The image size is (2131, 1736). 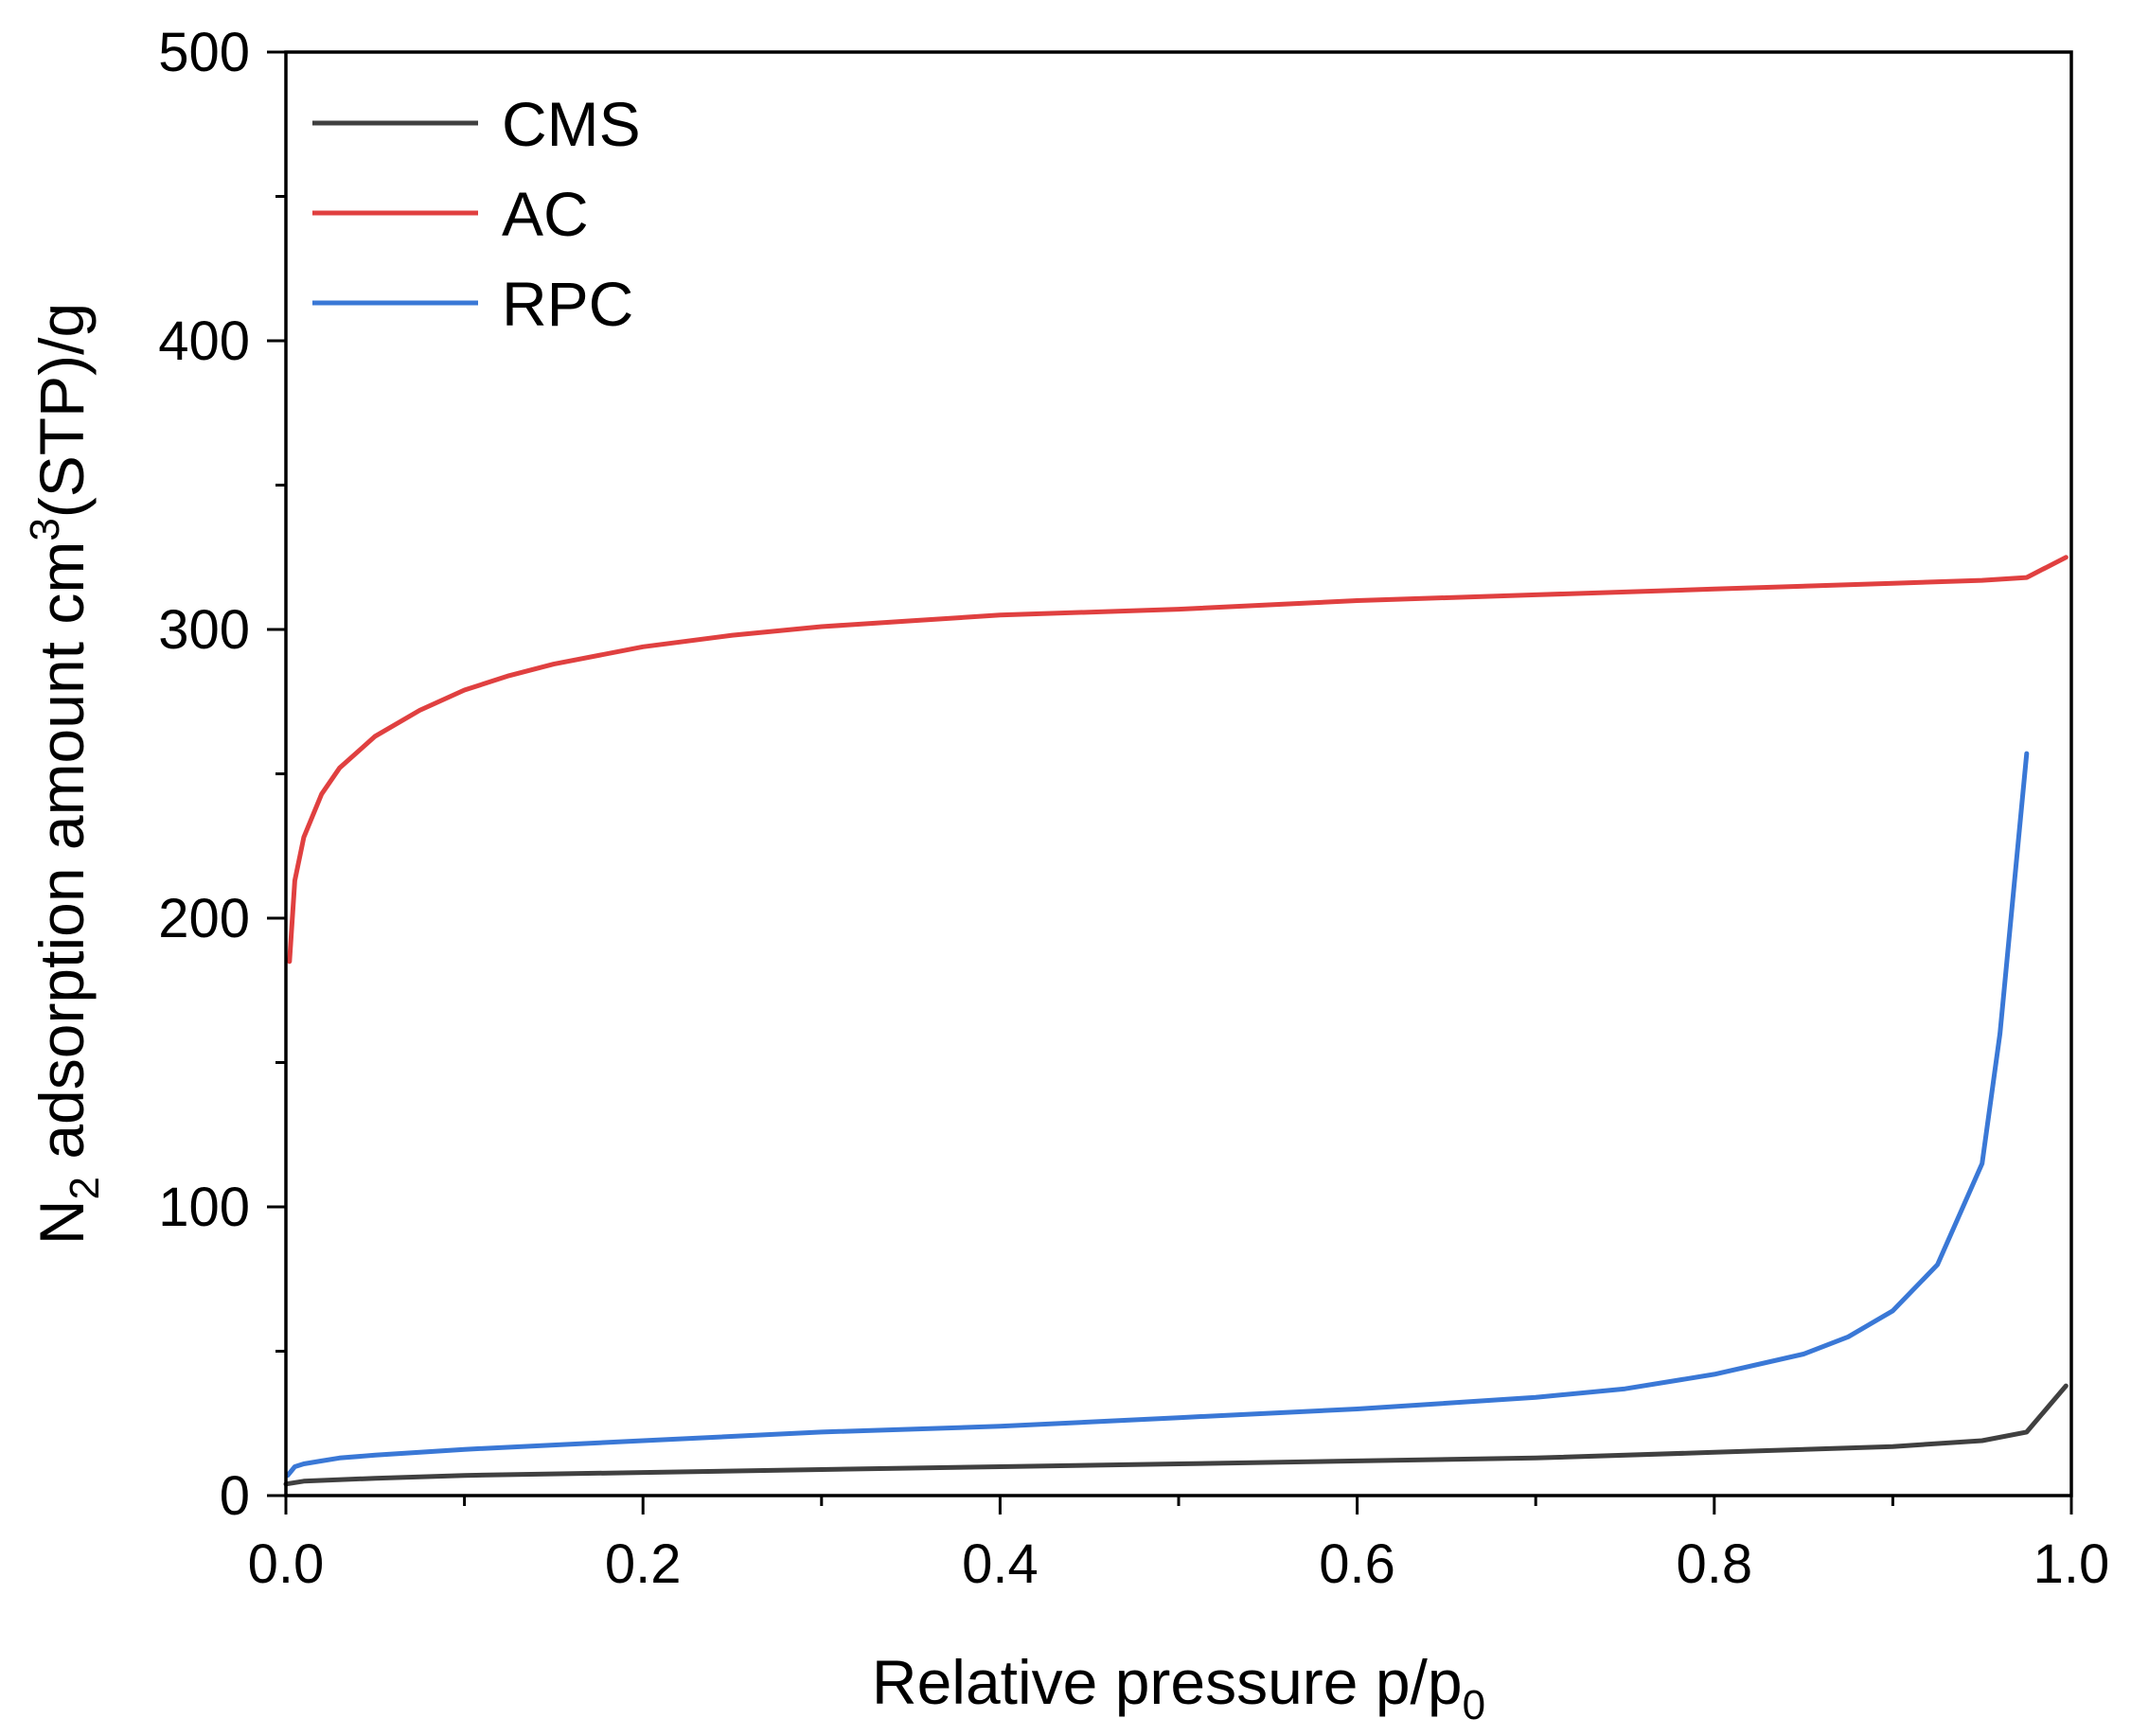 I want to click on x-tick-label: 0.4, so click(x=1000, y=1564).